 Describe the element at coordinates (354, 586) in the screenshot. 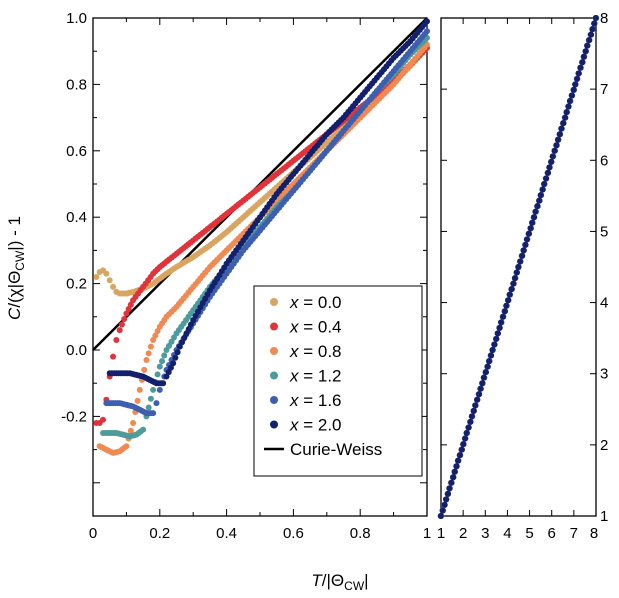

I see `x-label-sub: CW` at that location.